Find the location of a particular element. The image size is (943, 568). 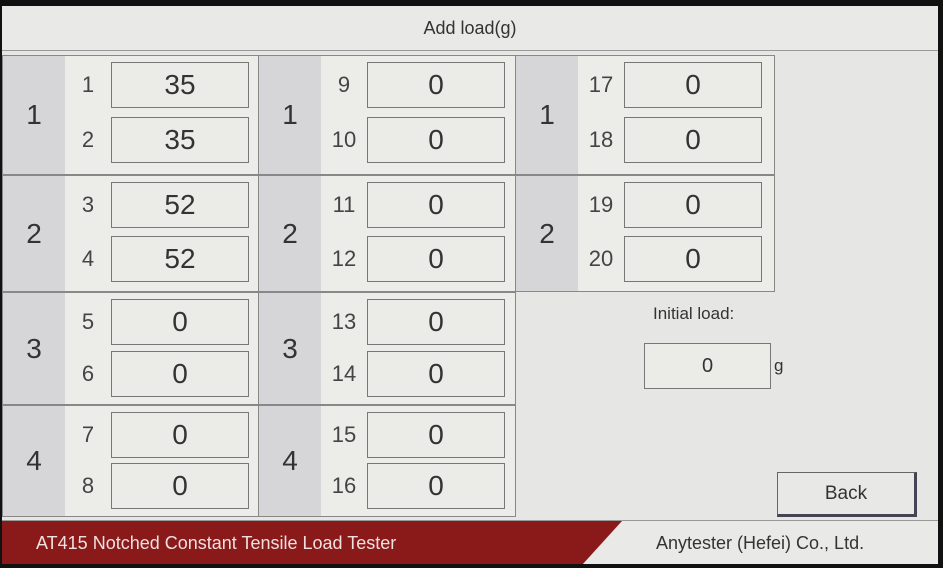

channel-number: 7 is located at coordinates (88, 434).